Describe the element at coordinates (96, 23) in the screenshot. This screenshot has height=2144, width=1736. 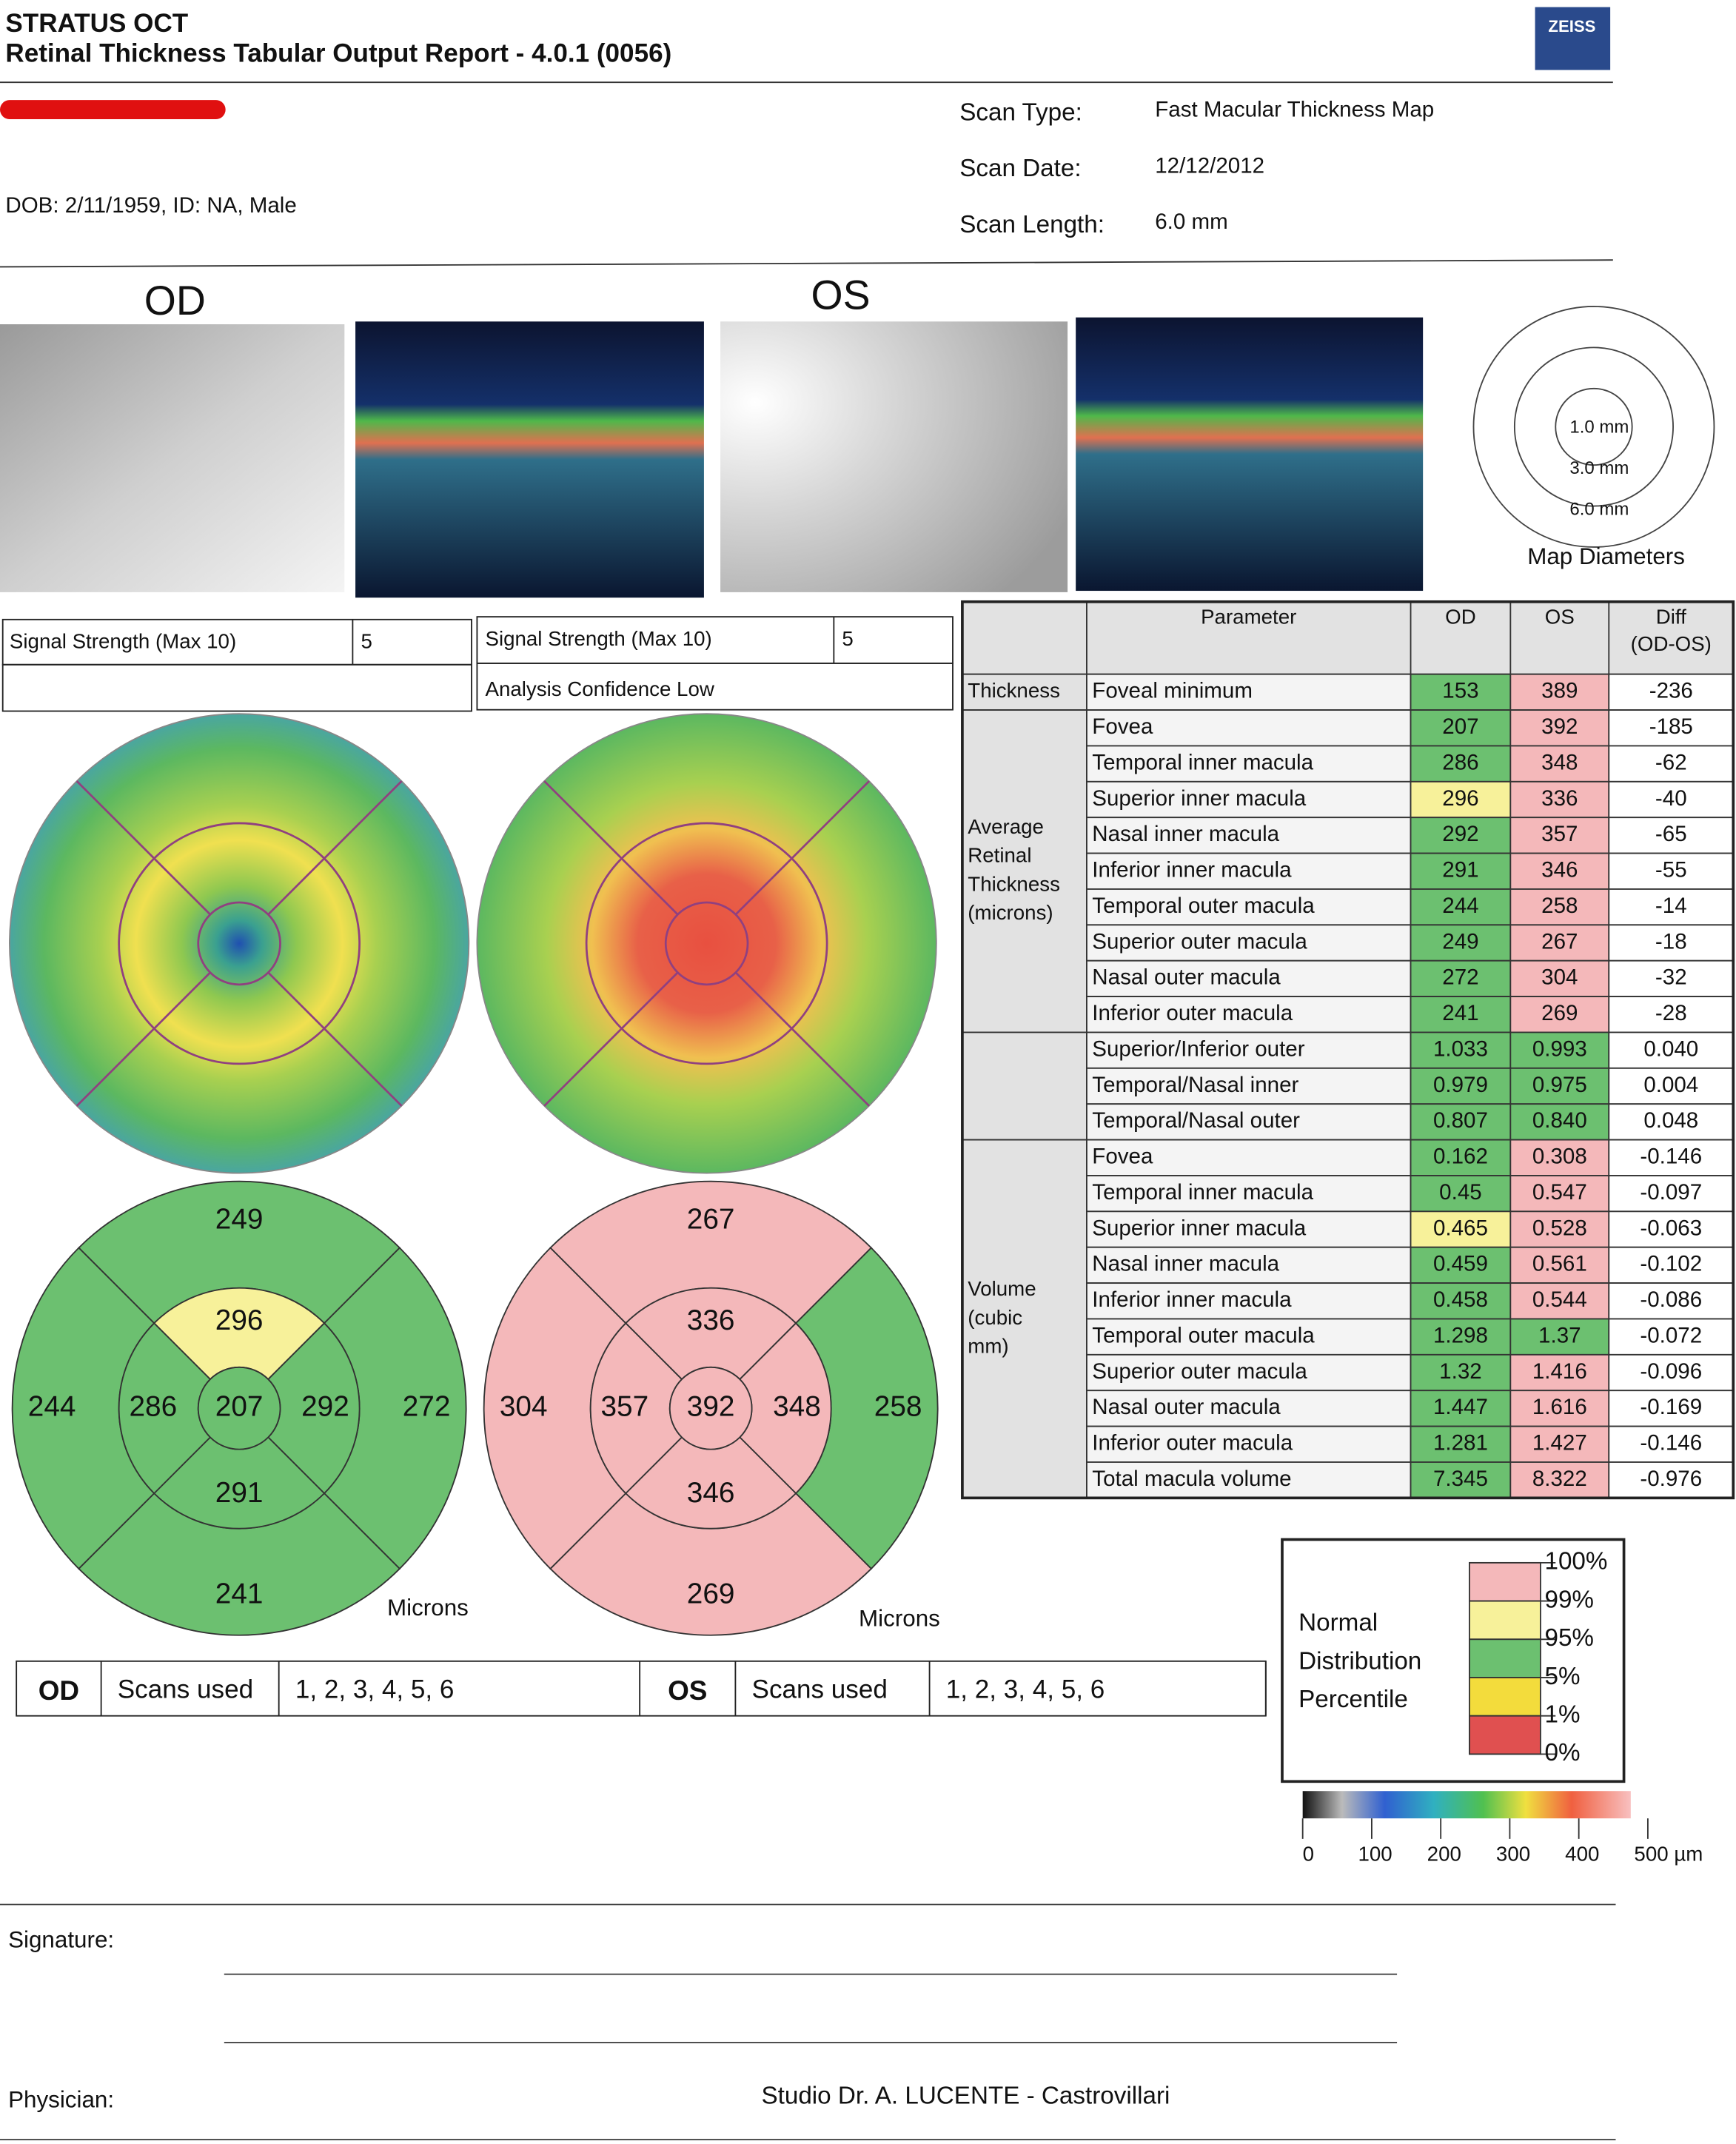
I see `title: STRATUS OCT` at that location.